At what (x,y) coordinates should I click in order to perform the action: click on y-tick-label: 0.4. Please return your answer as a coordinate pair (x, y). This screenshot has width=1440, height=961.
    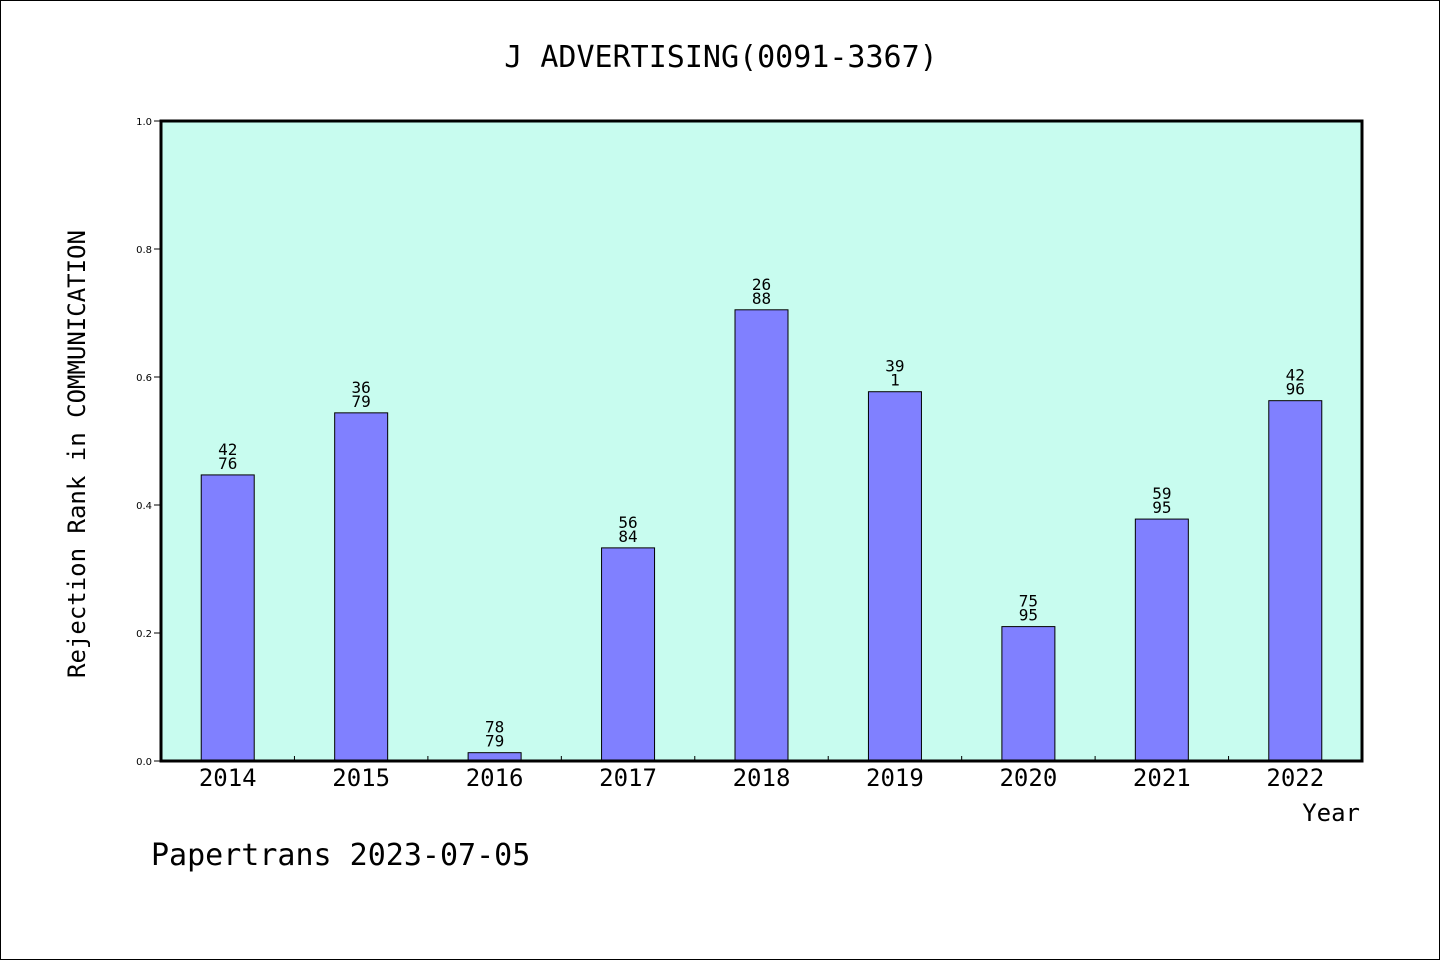
    Looking at the image, I should click on (144, 506).